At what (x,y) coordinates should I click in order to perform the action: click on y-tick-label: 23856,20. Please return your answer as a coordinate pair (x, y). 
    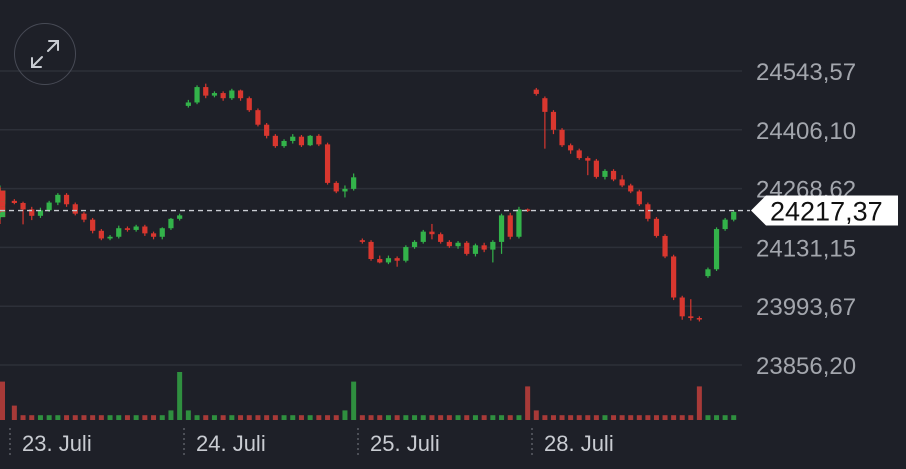
    Looking at the image, I should click on (806, 366).